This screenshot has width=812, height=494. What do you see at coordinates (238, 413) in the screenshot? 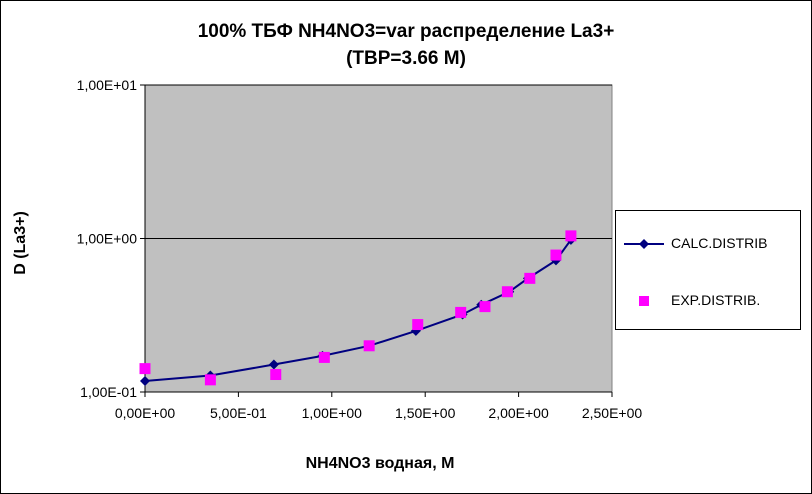
I see `x-tick-label: 5,00E-01` at bounding box center [238, 413].